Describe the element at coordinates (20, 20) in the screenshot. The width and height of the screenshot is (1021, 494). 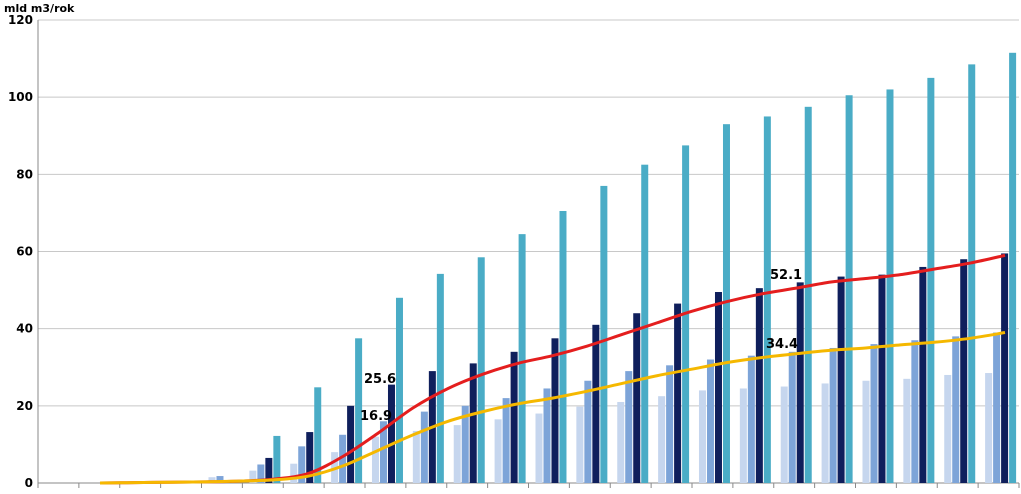
I see `y-tick-label-120: 120` at that location.